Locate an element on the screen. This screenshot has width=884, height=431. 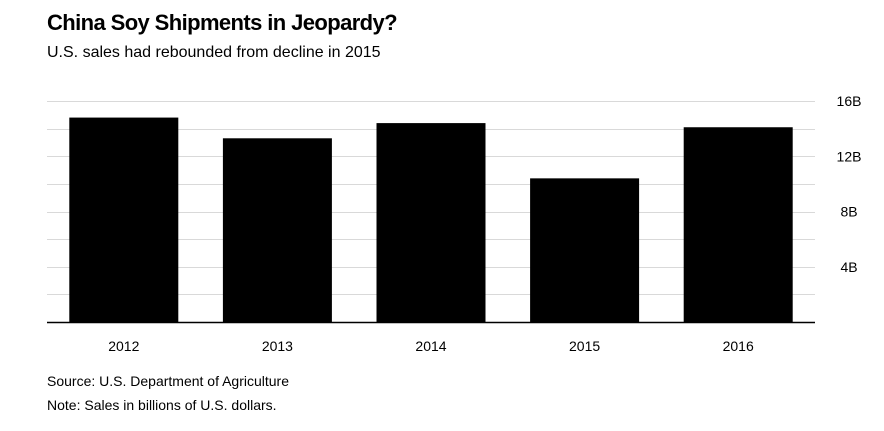
x-tick-label: 2014 is located at coordinates (430, 346).